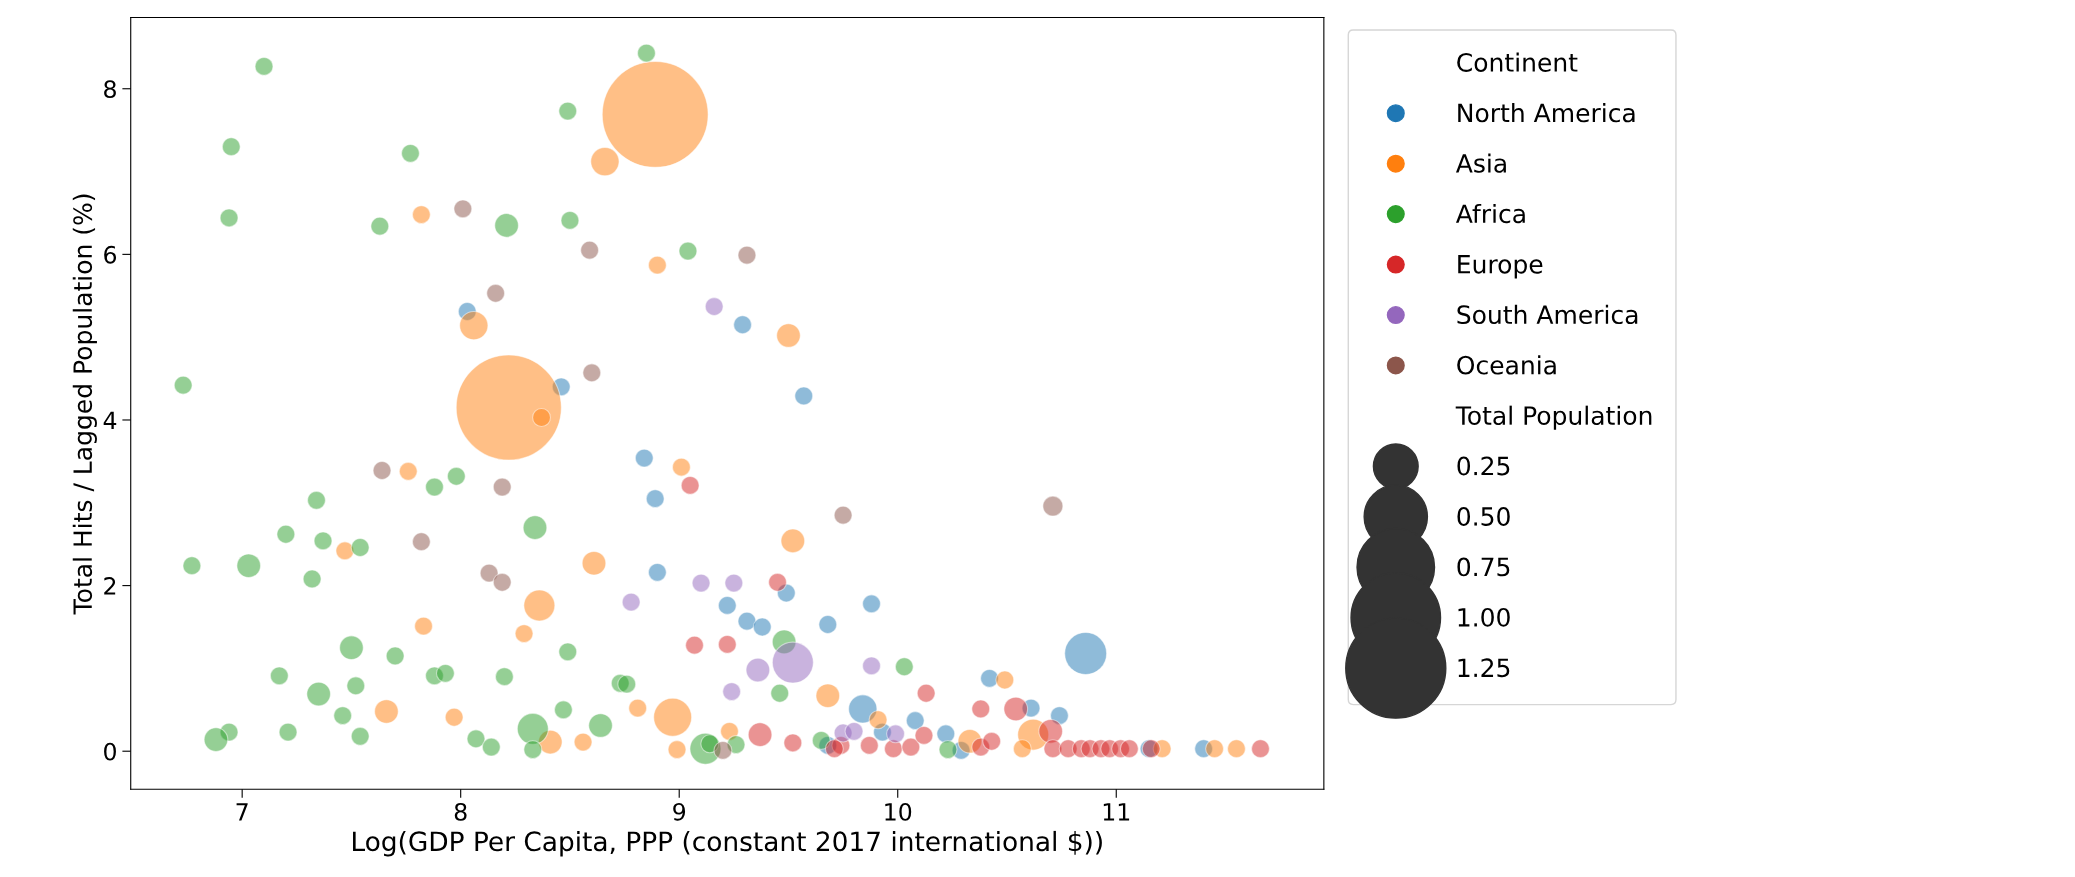 This screenshot has height=877, width=2075. Describe the element at coordinates (1480, 163) in the screenshot. I see `legend-label: Asia` at that location.